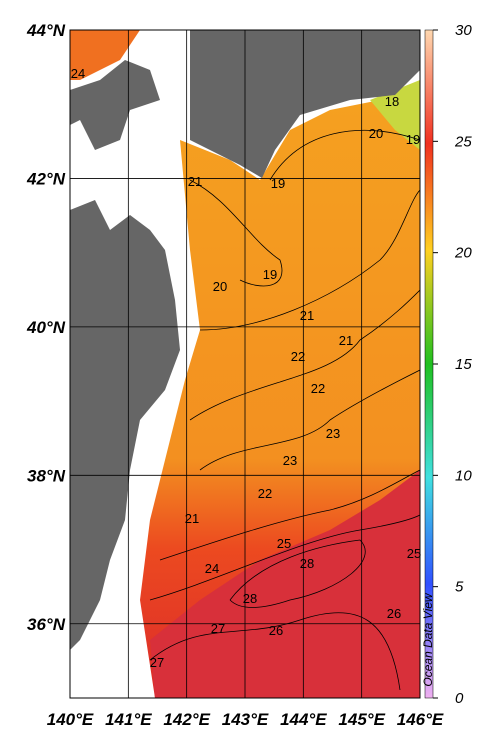 This screenshot has width=490, height=749. I want to click on colorbar-tick-label: 10, so click(463, 475).